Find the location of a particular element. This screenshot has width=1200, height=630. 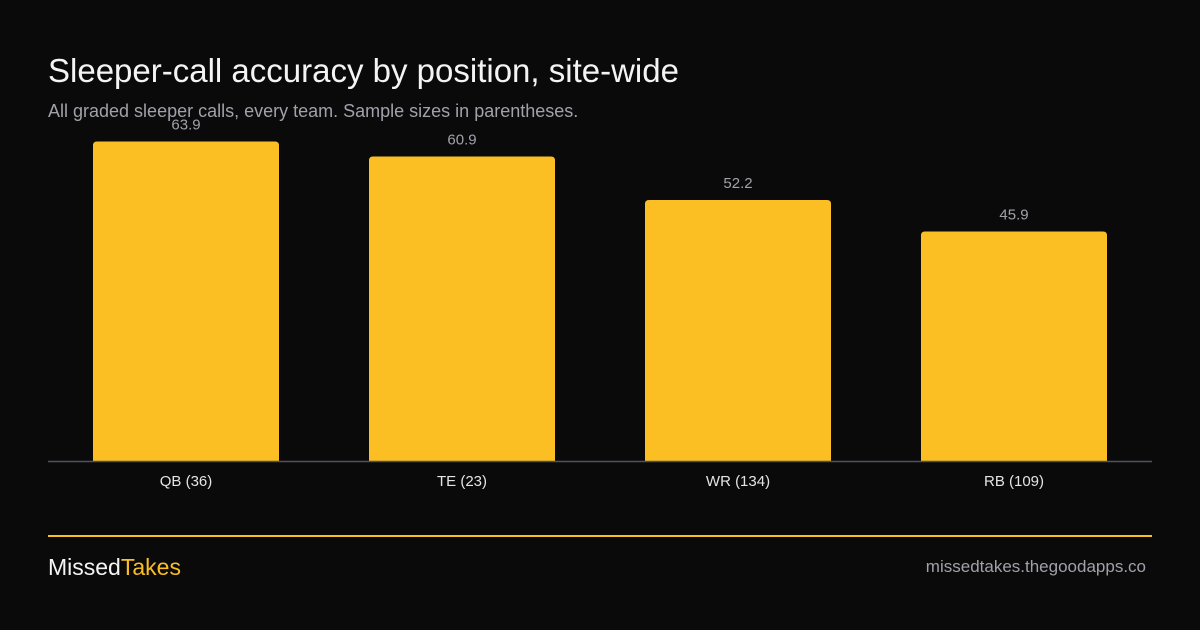

x-tick-label: TE (23) is located at coordinates (462, 481).